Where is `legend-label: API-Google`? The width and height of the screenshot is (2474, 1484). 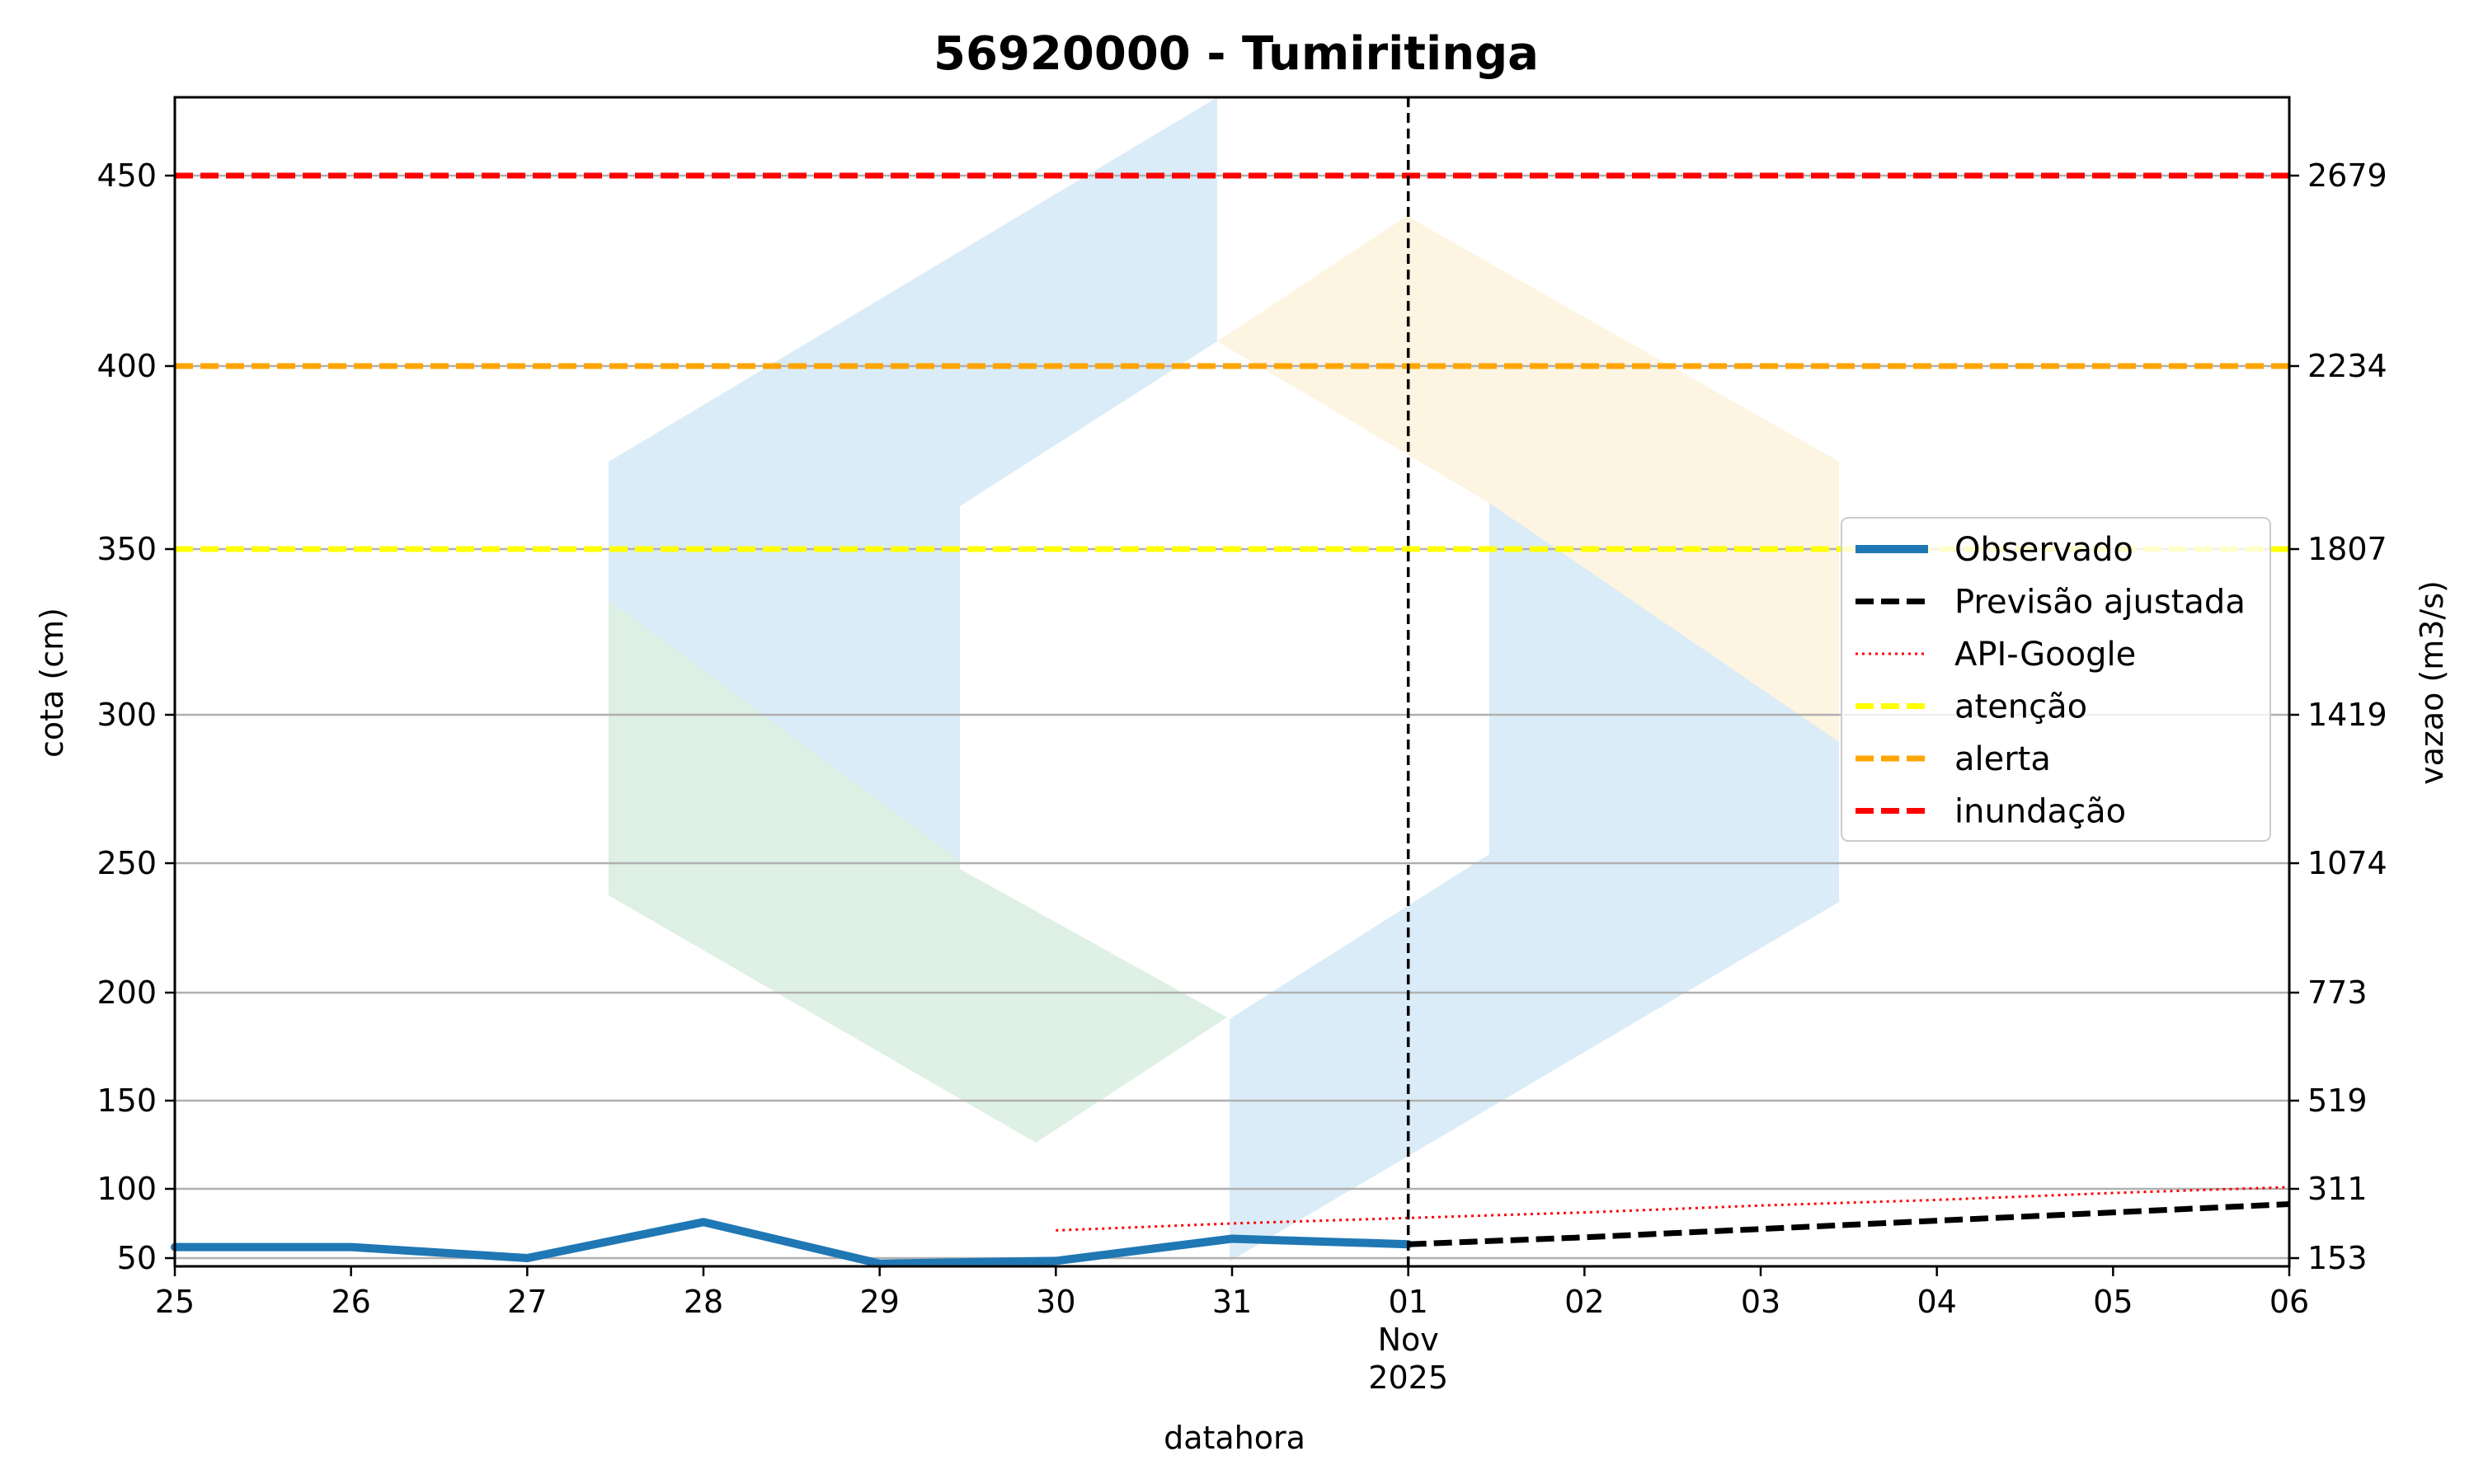 legend-label: API-Google is located at coordinates (2045, 655).